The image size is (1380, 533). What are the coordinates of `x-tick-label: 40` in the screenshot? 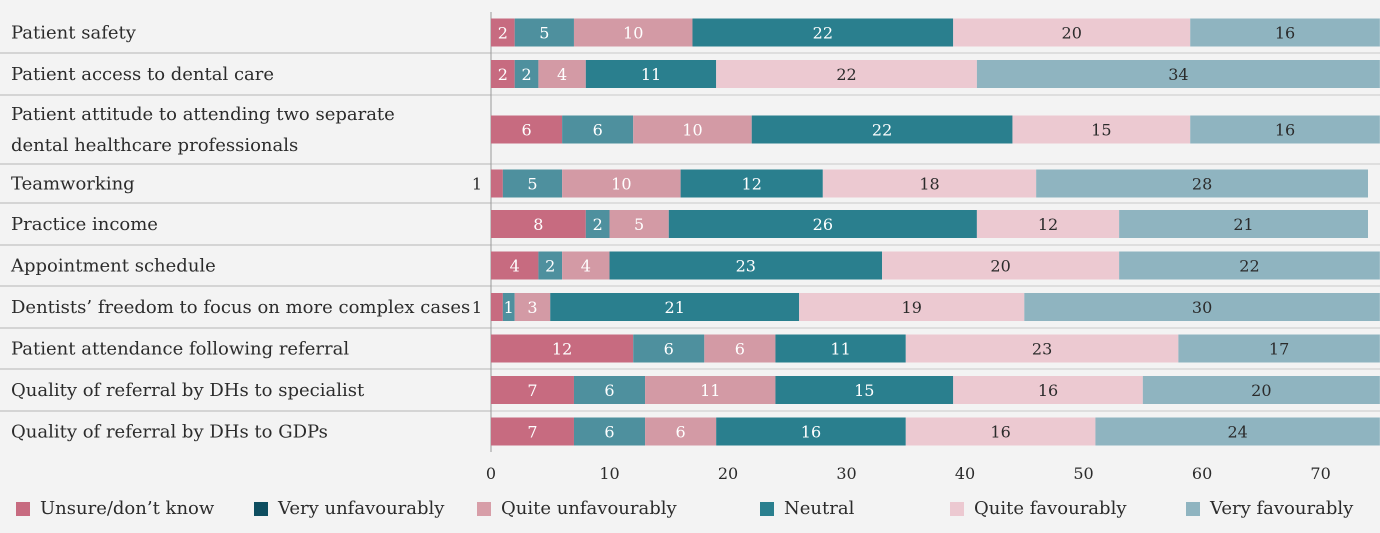 It's located at (965, 473).